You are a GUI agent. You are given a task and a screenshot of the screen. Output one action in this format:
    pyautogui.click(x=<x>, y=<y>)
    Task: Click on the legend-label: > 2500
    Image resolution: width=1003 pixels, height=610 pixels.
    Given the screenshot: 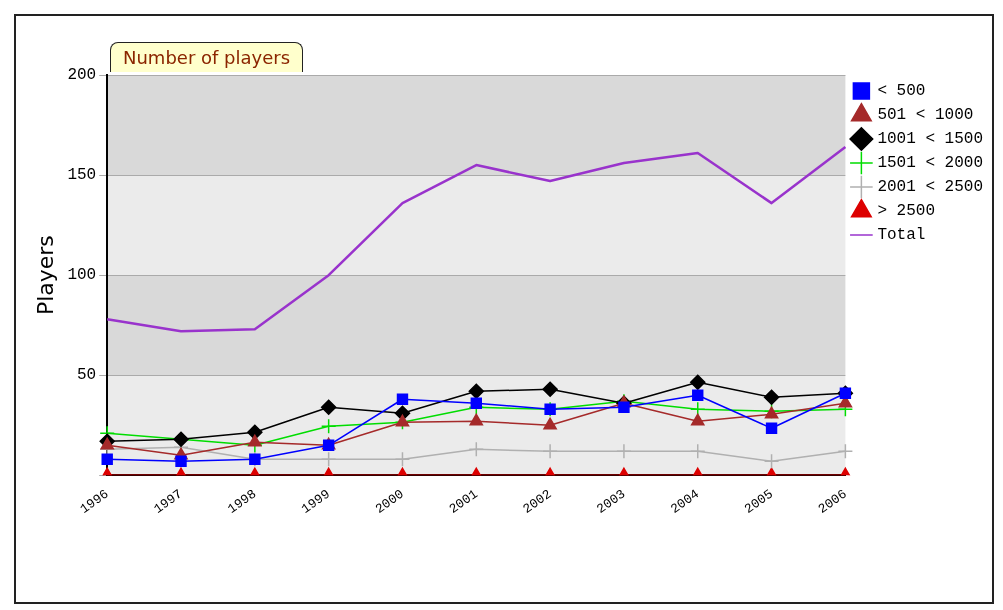 What is the action you would take?
    pyautogui.click(x=906, y=211)
    